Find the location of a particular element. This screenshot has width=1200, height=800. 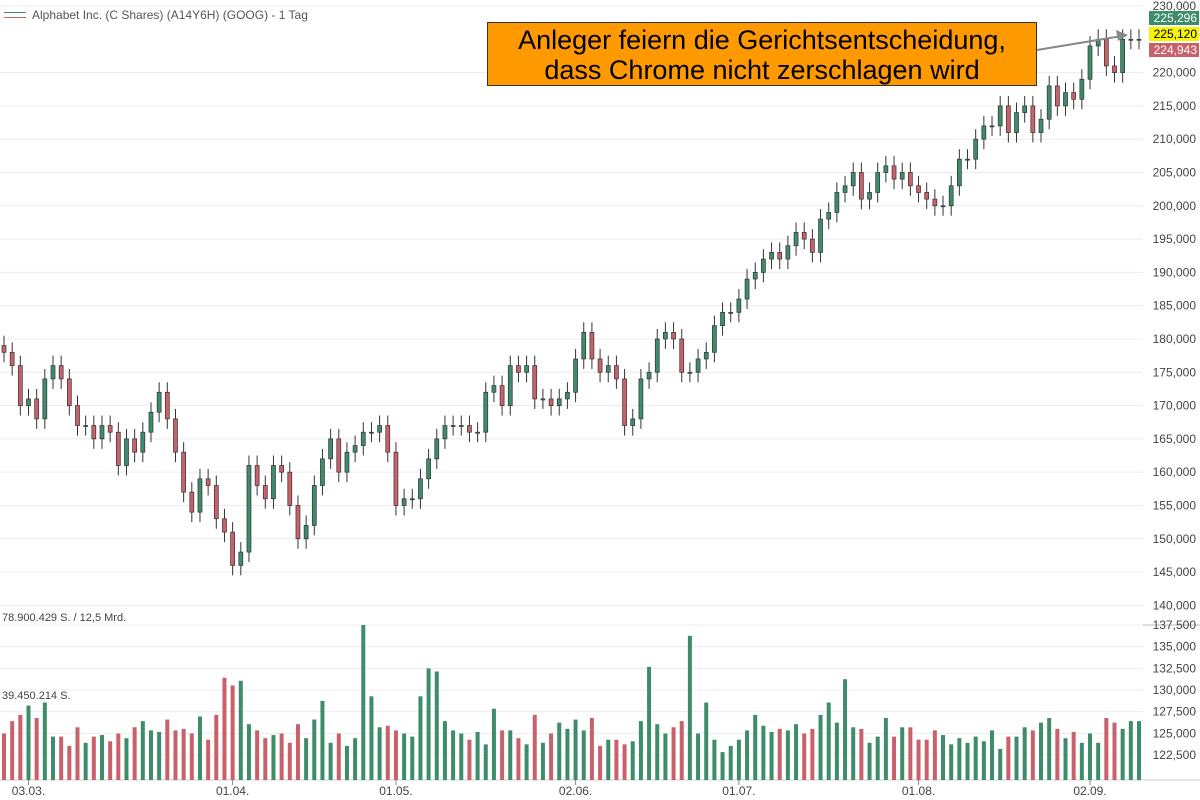

legend-line-icon is located at coordinates (15, 15).